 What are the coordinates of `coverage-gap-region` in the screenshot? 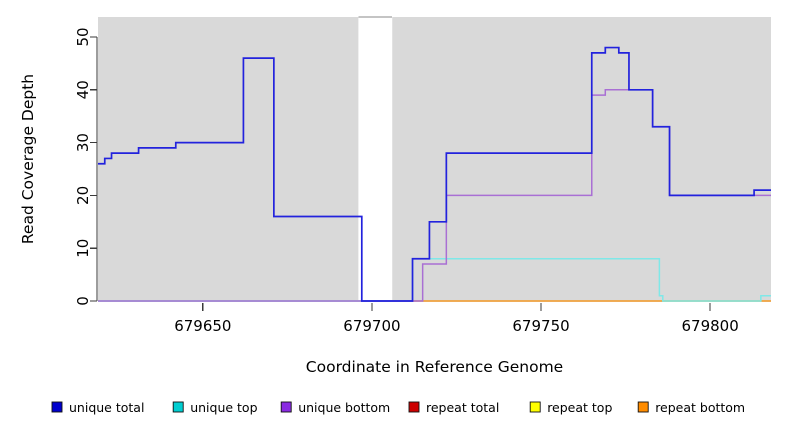 It's located at (375, 159).